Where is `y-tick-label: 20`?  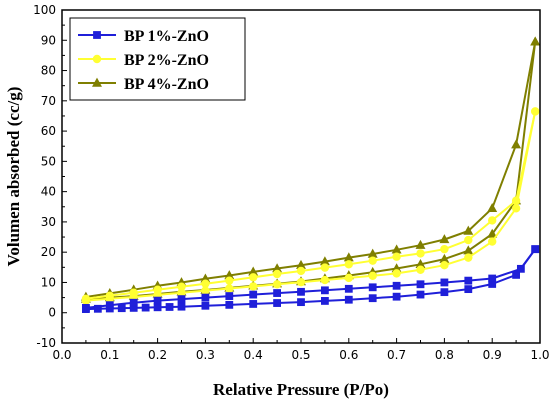 y-tick-label: 20 is located at coordinates (48, 252).